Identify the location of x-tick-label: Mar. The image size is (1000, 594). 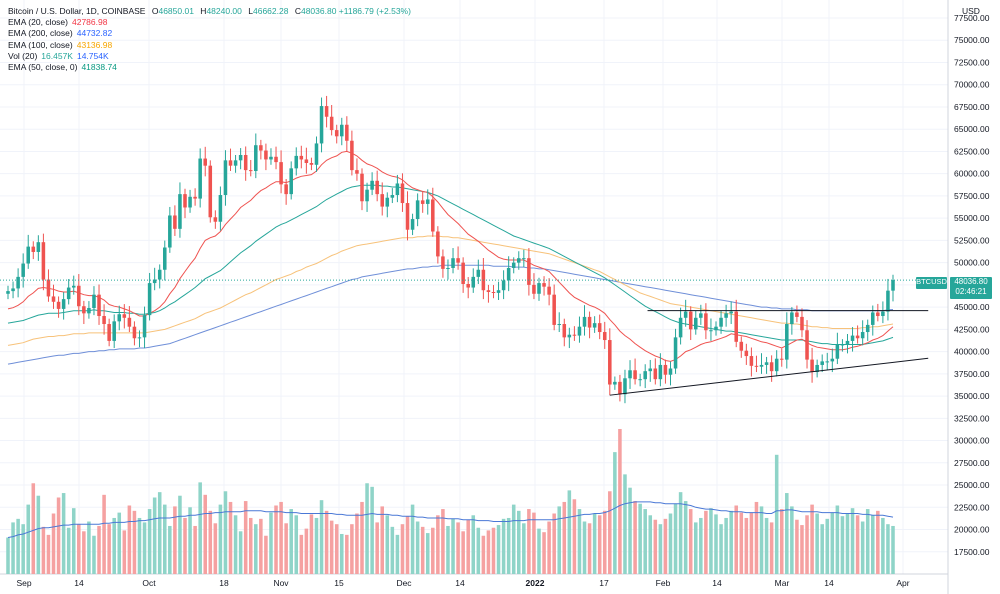
(782, 583).